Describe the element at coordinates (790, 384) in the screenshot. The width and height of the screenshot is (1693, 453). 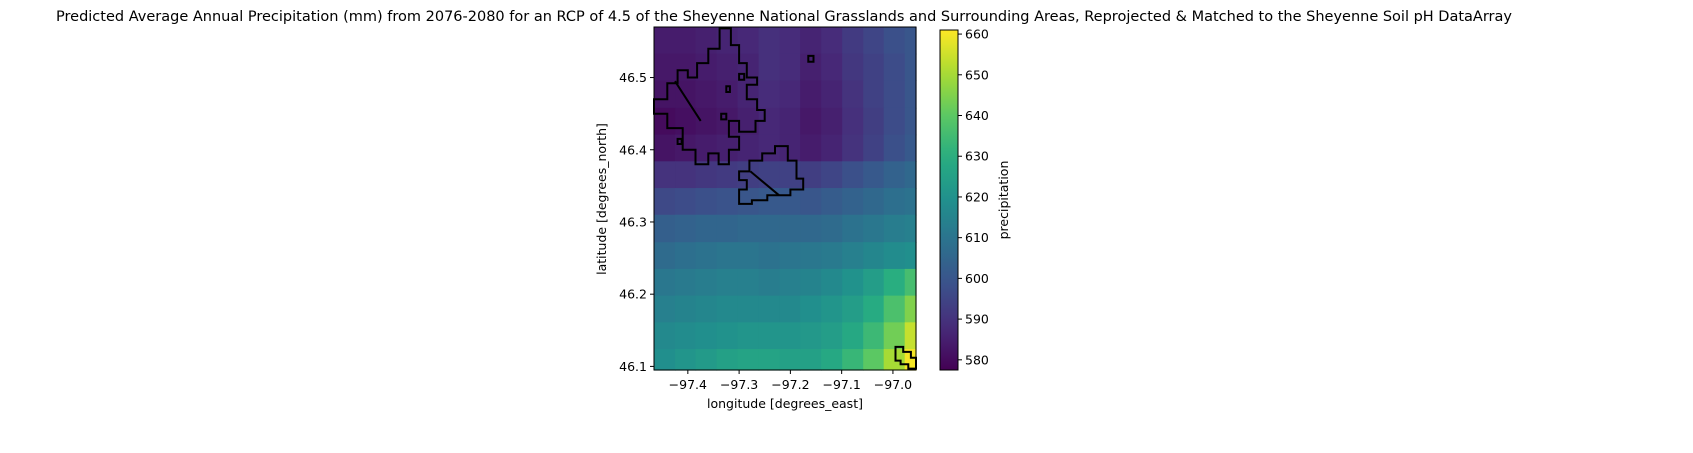
I see `x-tick-label: −97.2` at that location.